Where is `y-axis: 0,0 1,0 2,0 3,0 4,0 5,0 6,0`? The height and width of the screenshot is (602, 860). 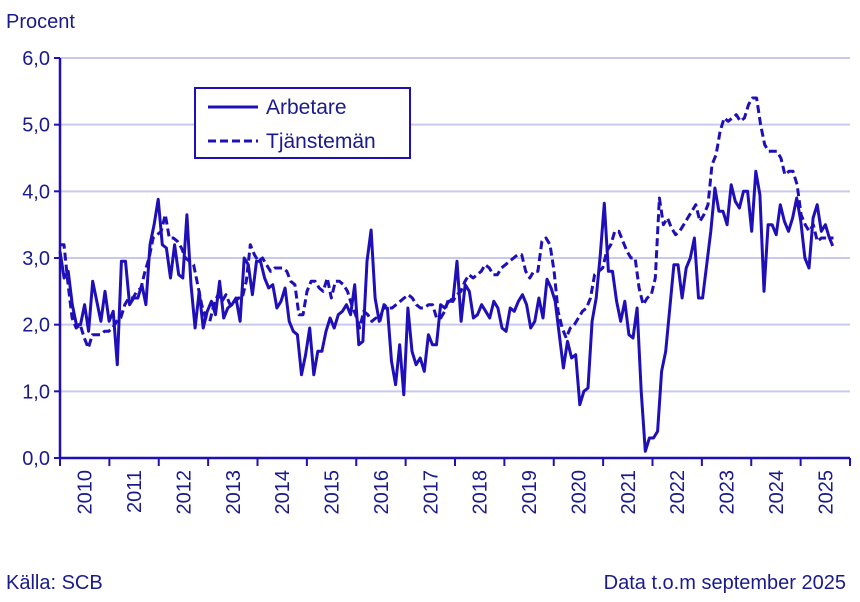
y-axis: 0,0 1,0 2,0 3,0 4,0 5,0 6,0 is located at coordinates (42, 259).